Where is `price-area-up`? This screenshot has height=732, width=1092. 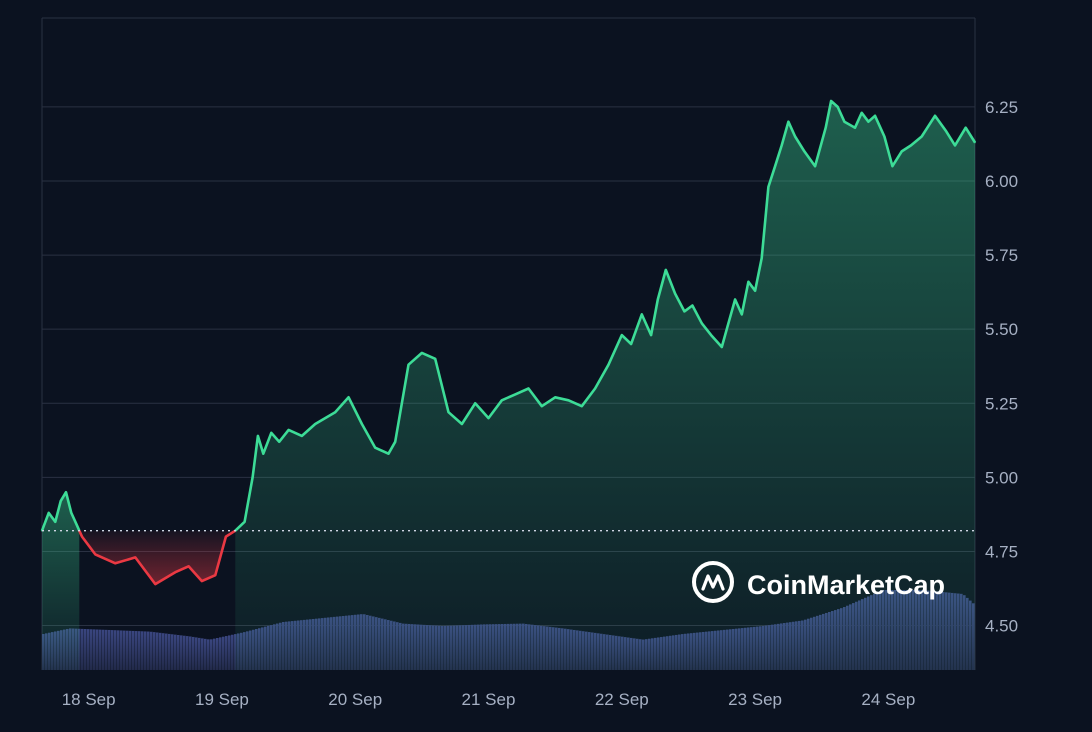
price-area-up is located at coordinates (61, 581).